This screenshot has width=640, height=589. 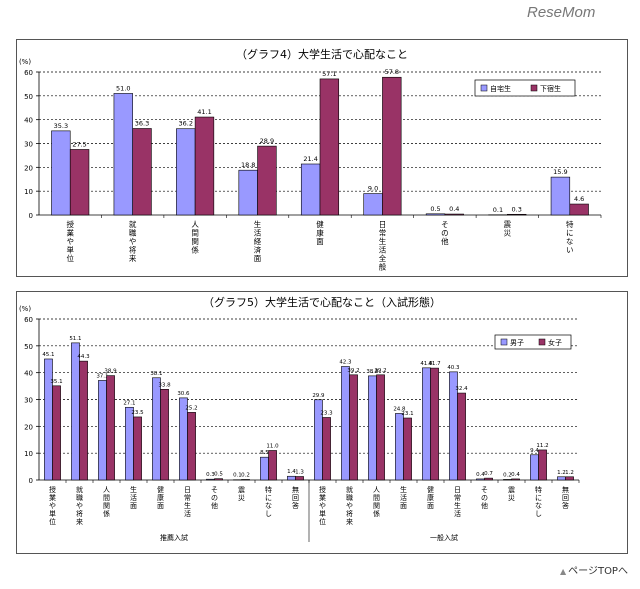 What do you see at coordinates (79, 144) in the screenshot?
I see `data-label: 27.5` at bounding box center [79, 144].